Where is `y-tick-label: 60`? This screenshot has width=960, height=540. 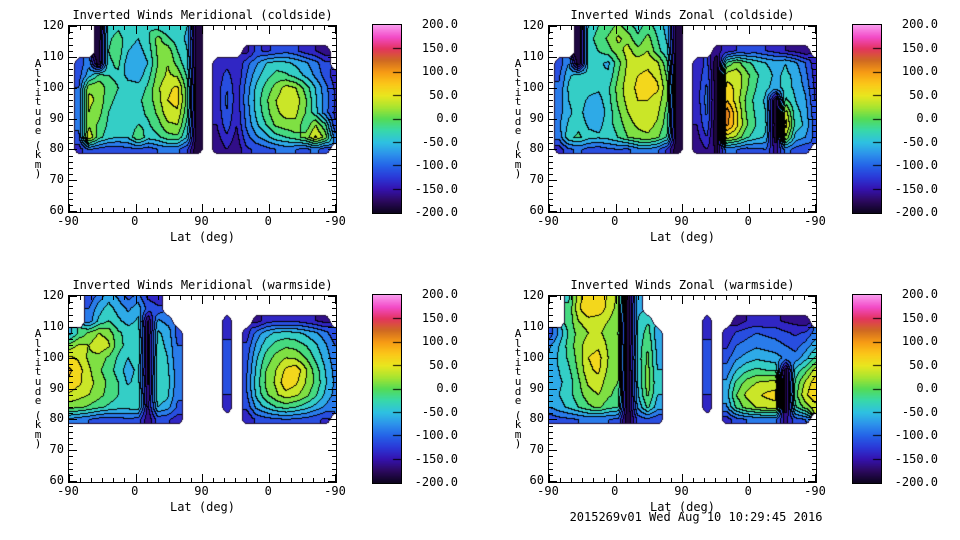
y-tick-label: 60 is located at coordinates (56, 210).